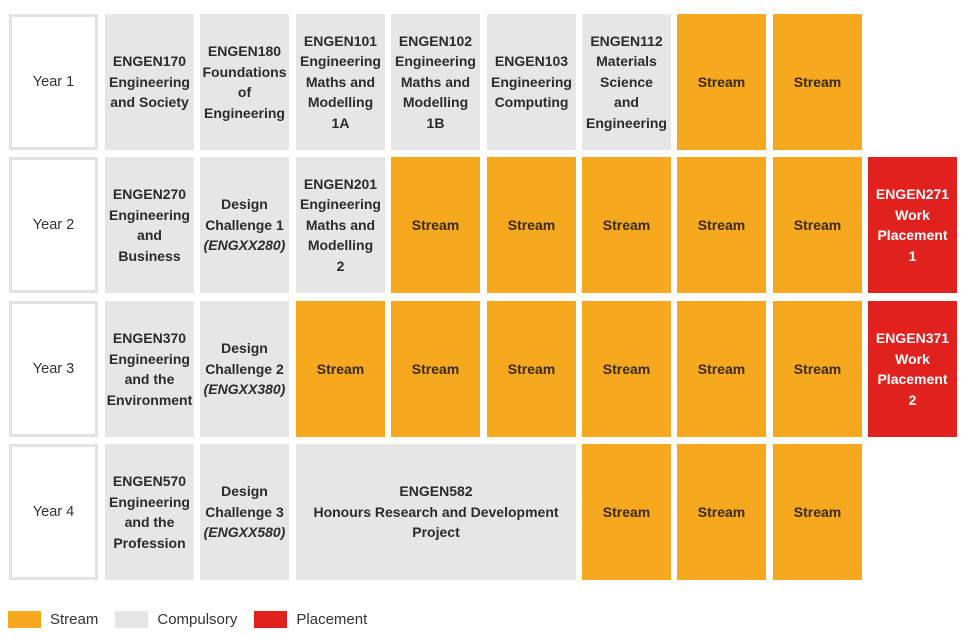  I want to click on course-cell: ENGEN102 Engineering Maths and Modelling 1B, so click(435, 82).